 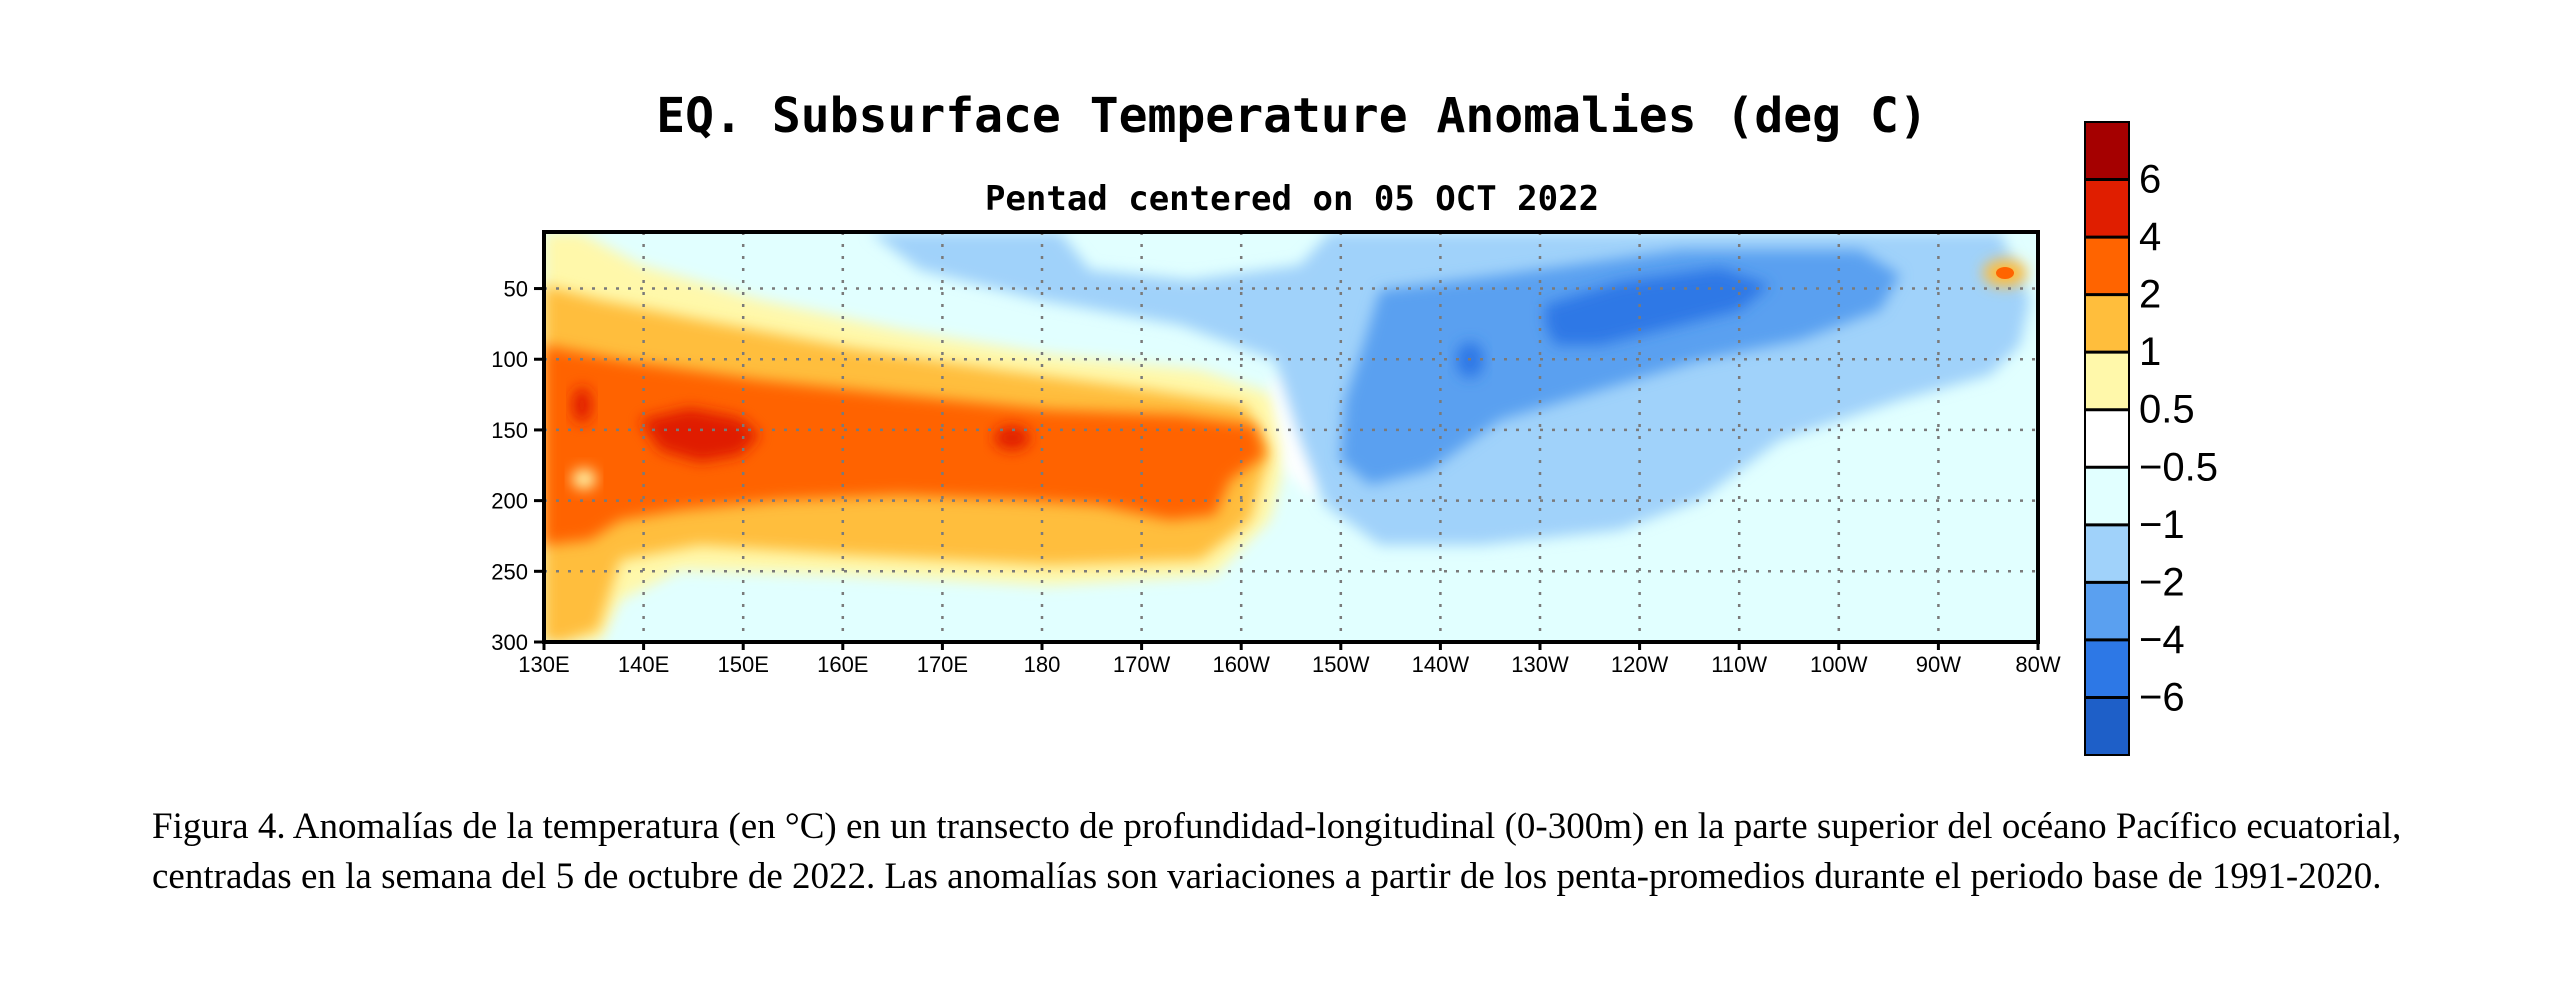 What do you see at coordinates (2150, 295) in the screenshot?
I see `colorbar-label: 2` at bounding box center [2150, 295].